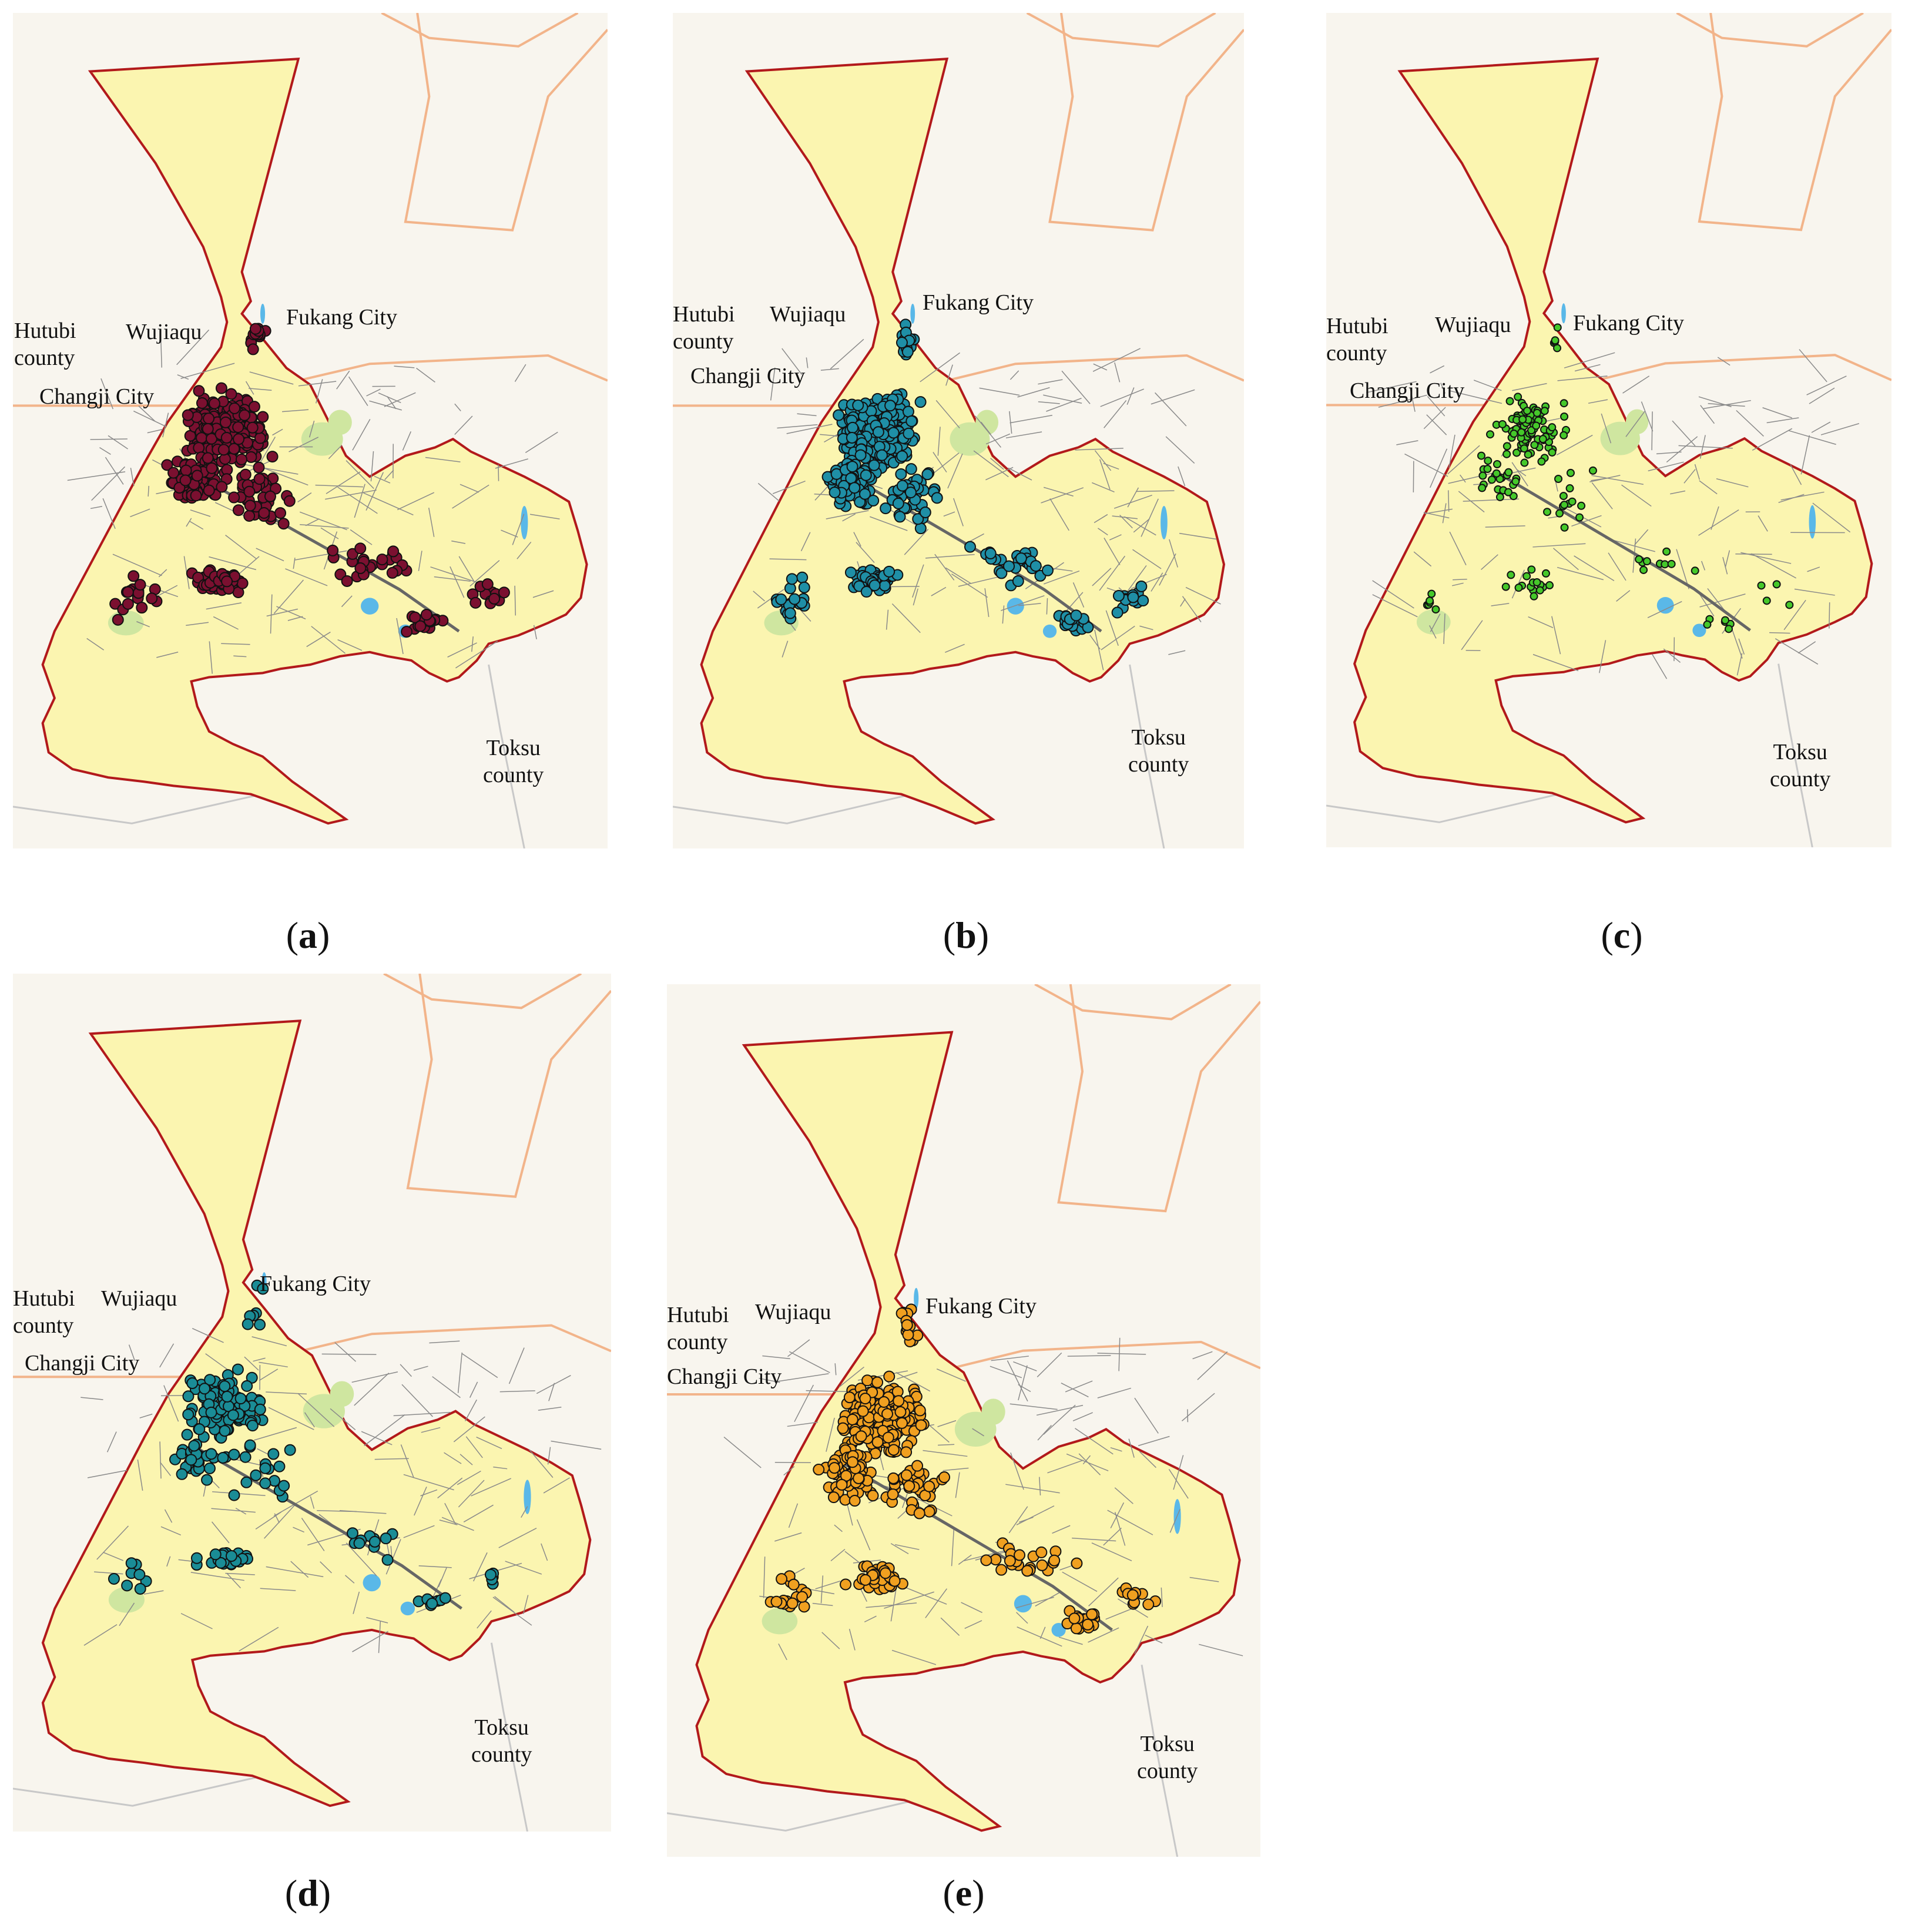  I want to click on water-body, so click(912, 313).